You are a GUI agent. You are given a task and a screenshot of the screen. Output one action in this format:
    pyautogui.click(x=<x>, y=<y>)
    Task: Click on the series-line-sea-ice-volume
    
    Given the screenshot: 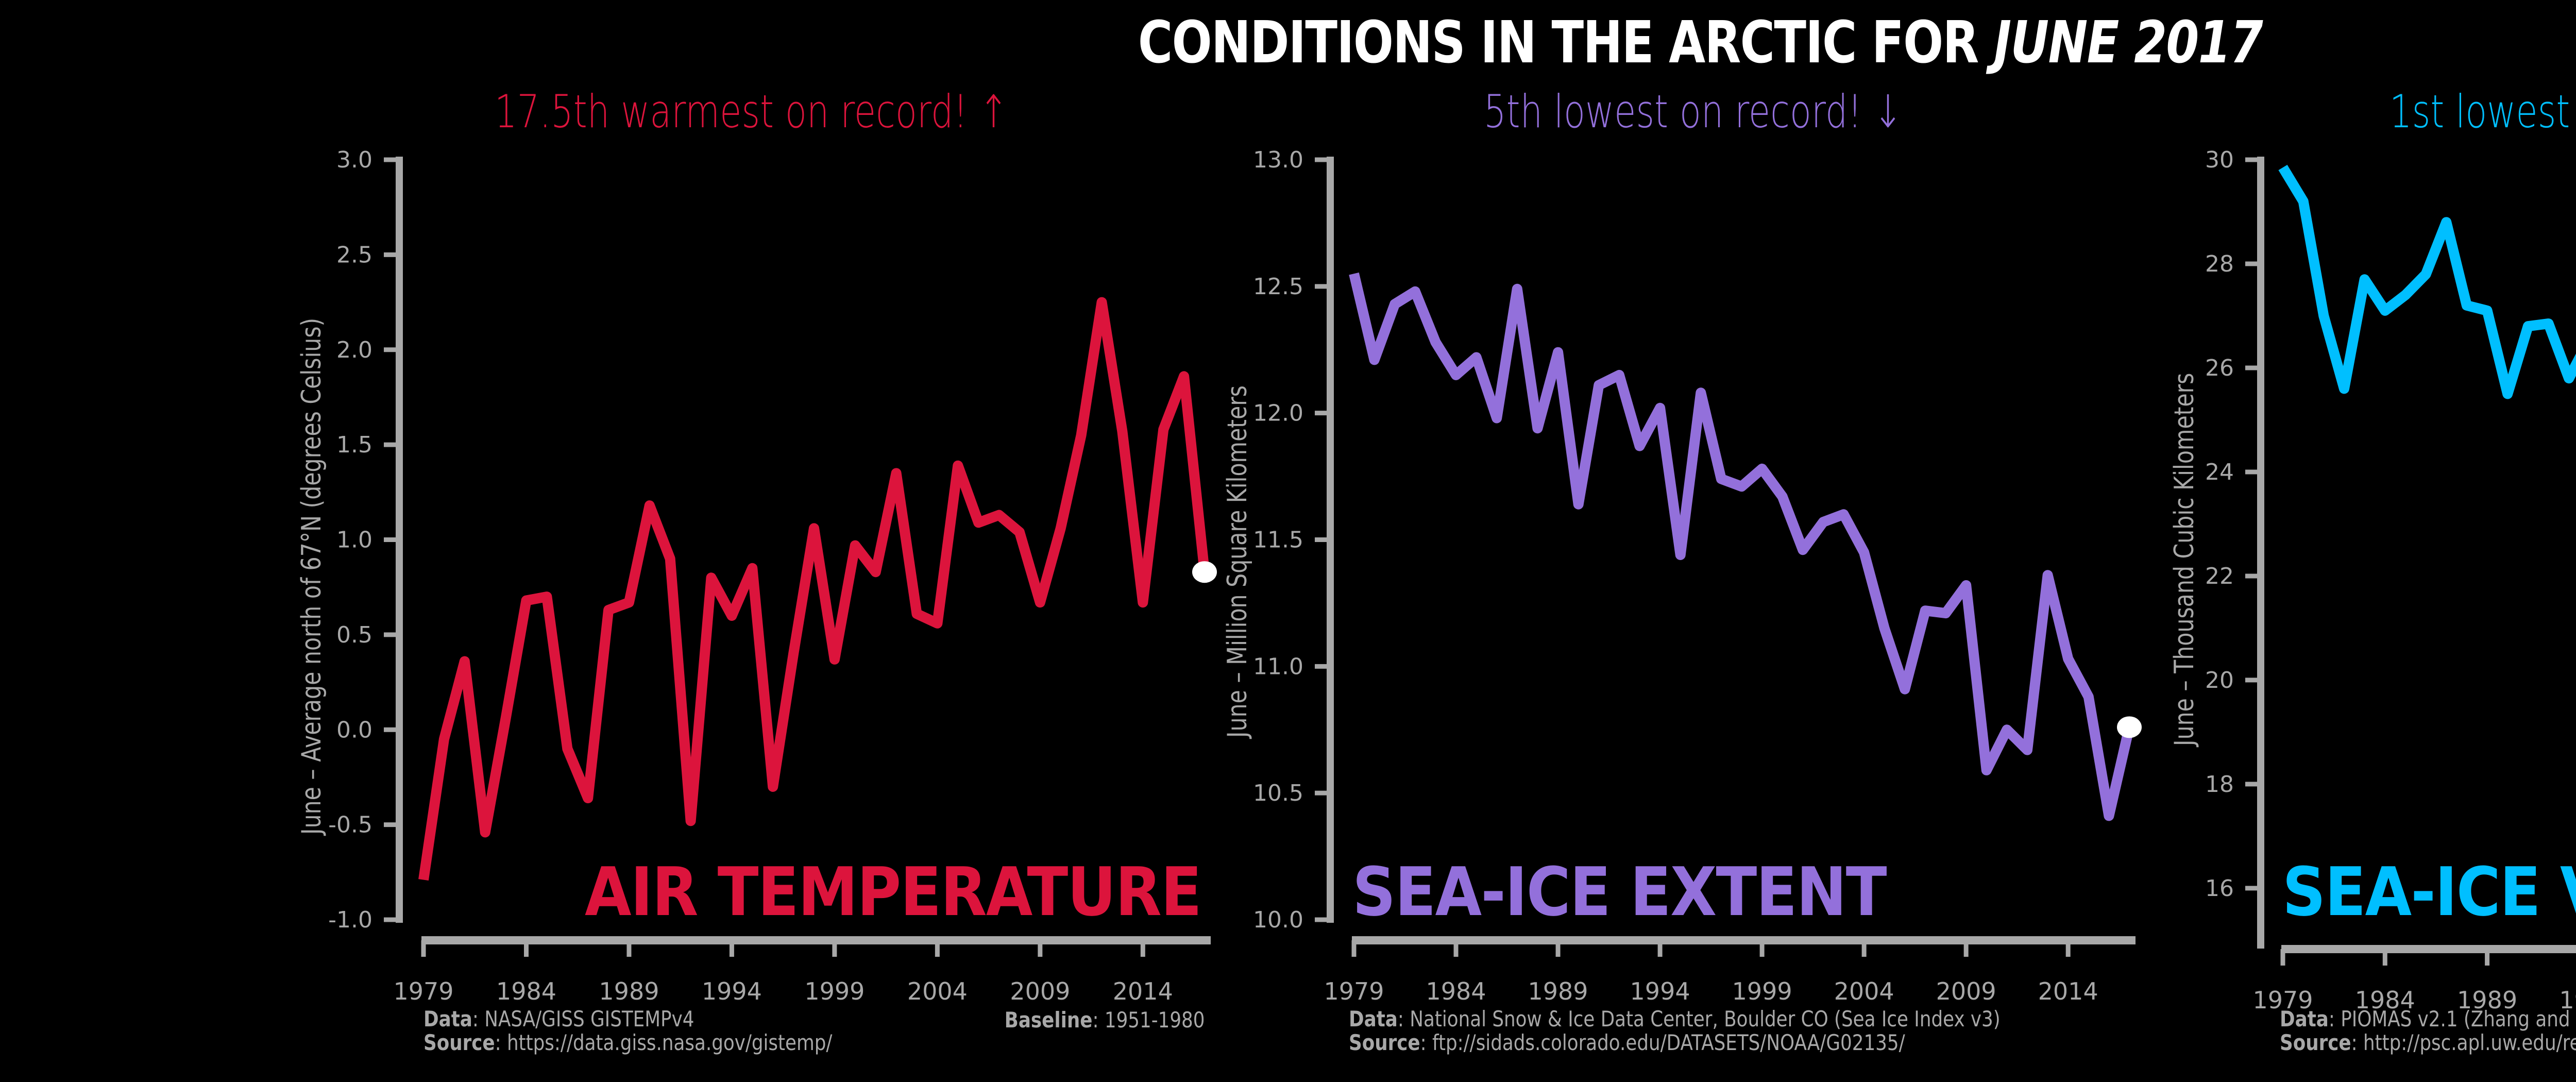 What is the action you would take?
    pyautogui.click(x=2427, y=281)
    